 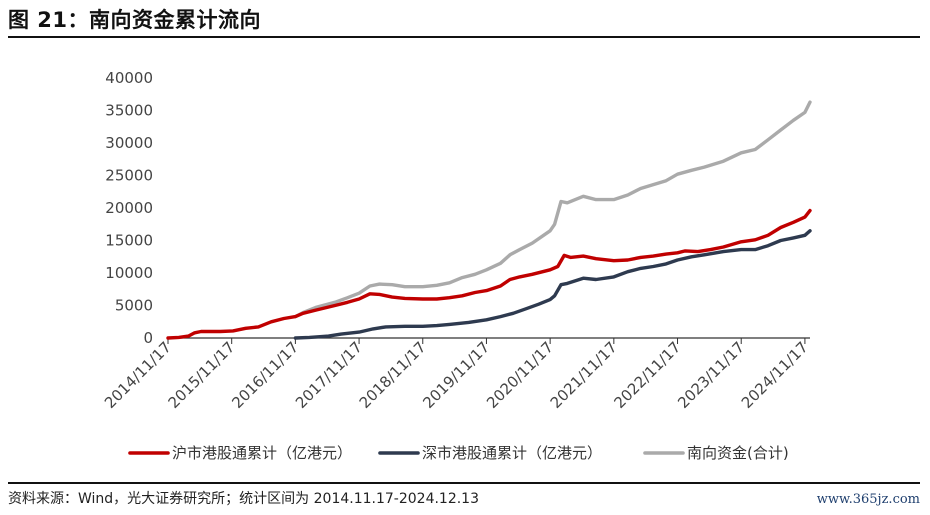 What do you see at coordinates (138, 375) in the screenshot?
I see `x-tick-label-0: 2014/11/17` at bounding box center [138, 375].